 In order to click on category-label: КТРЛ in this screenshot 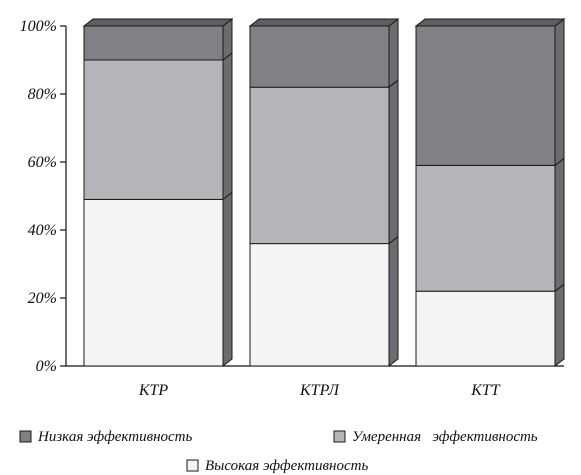, I will do `click(319, 390)`.